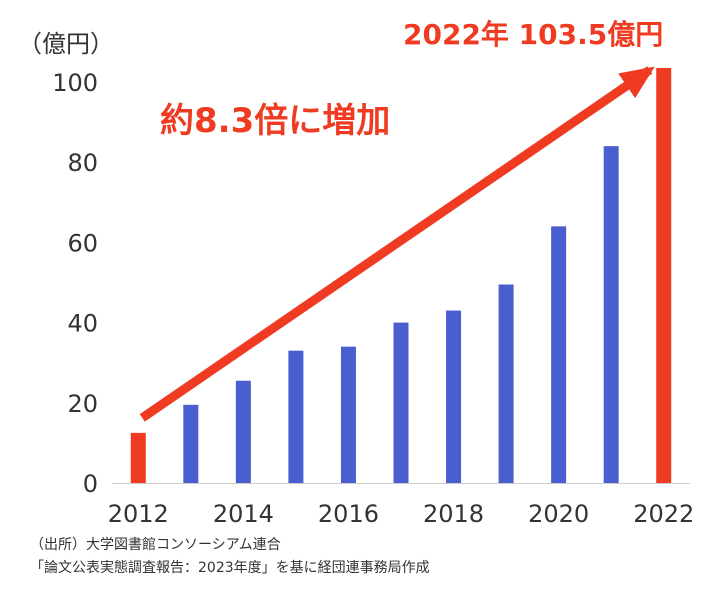 The image size is (720, 600). What do you see at coordinates (138, 514) in the screenshot?
I see `x-tick-label: 2012` at bounding box center [138, 514].